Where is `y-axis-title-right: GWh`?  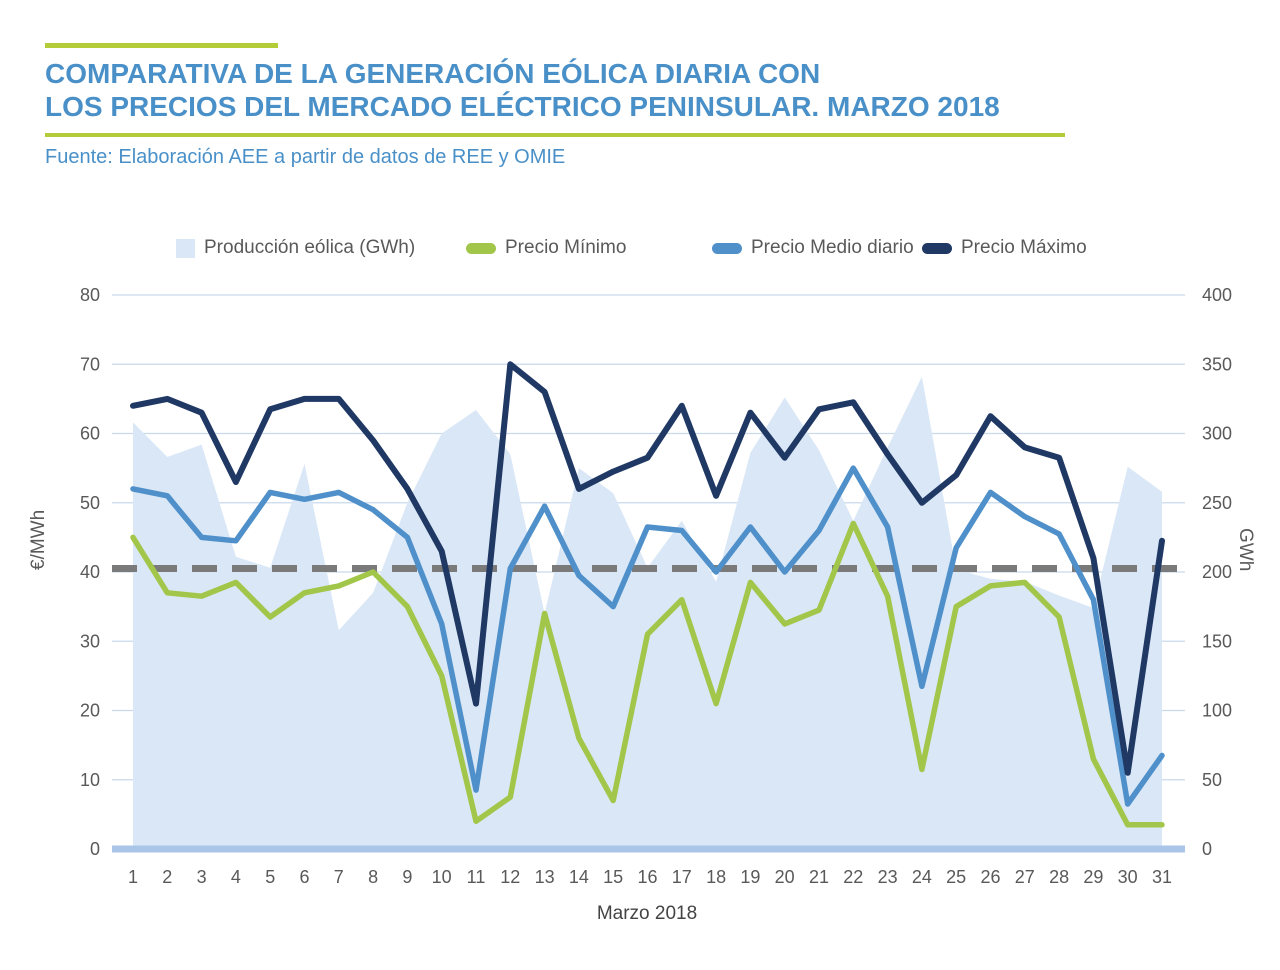
y-axis-title-right: GWh is located at coordinates (1245, 550).